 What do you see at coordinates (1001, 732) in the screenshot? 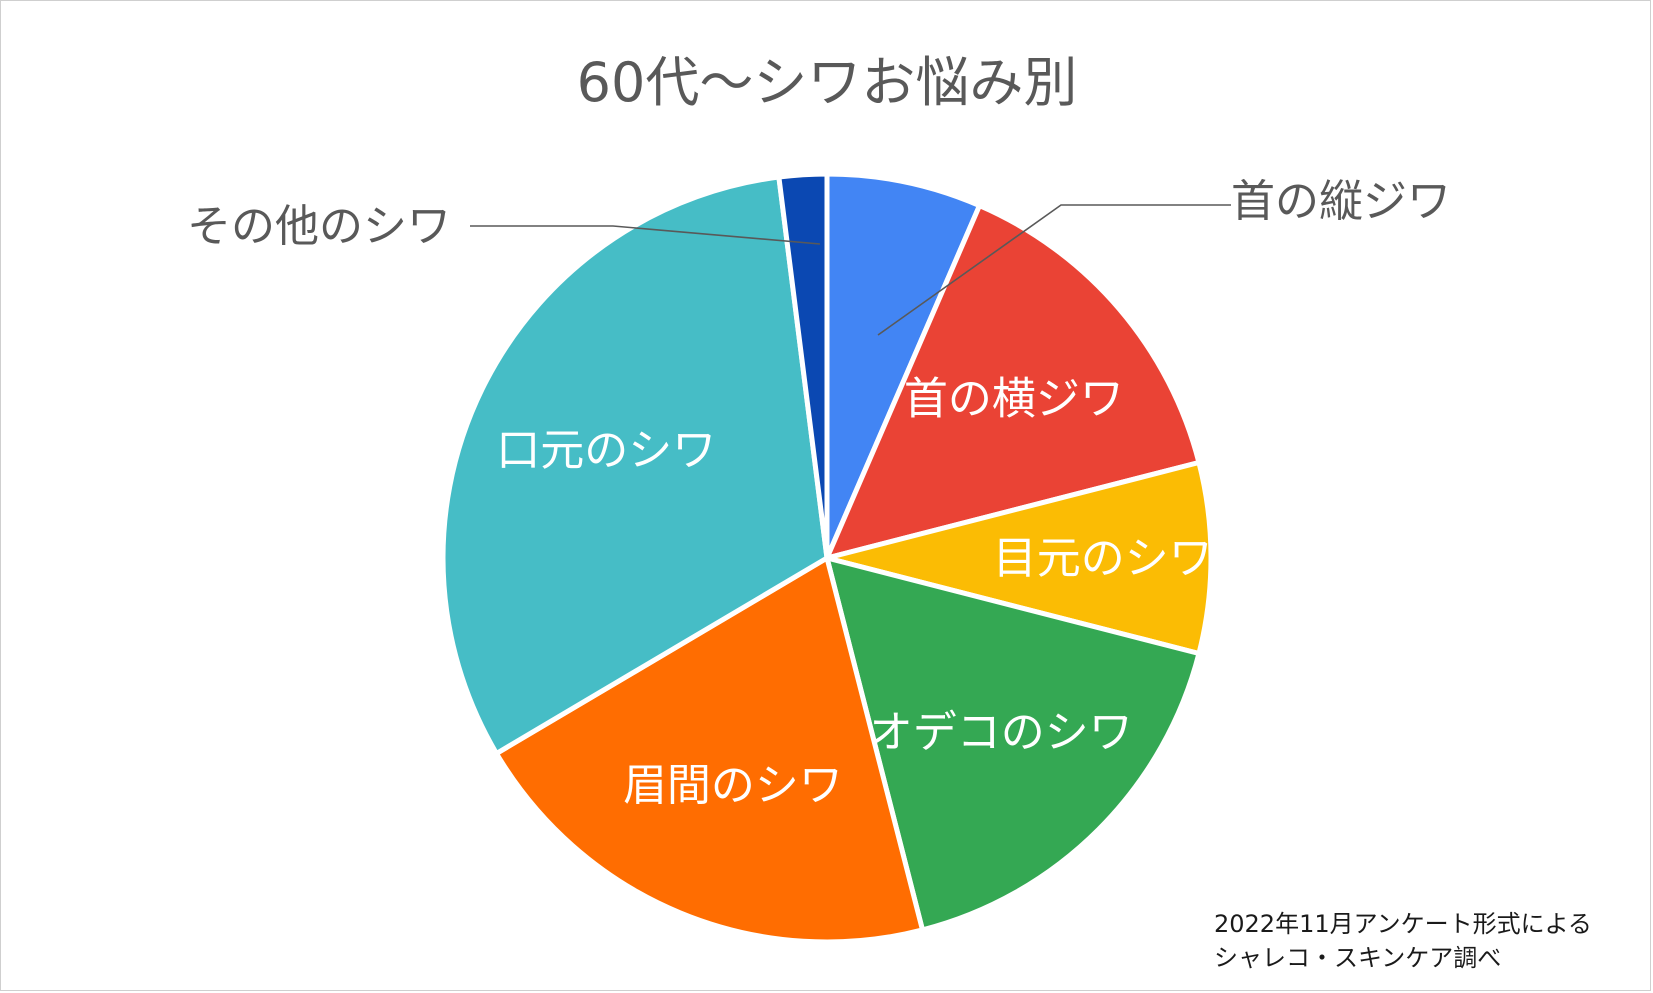
I see `slice-label: オデコのシワ` at bounding box center [1001, 732].